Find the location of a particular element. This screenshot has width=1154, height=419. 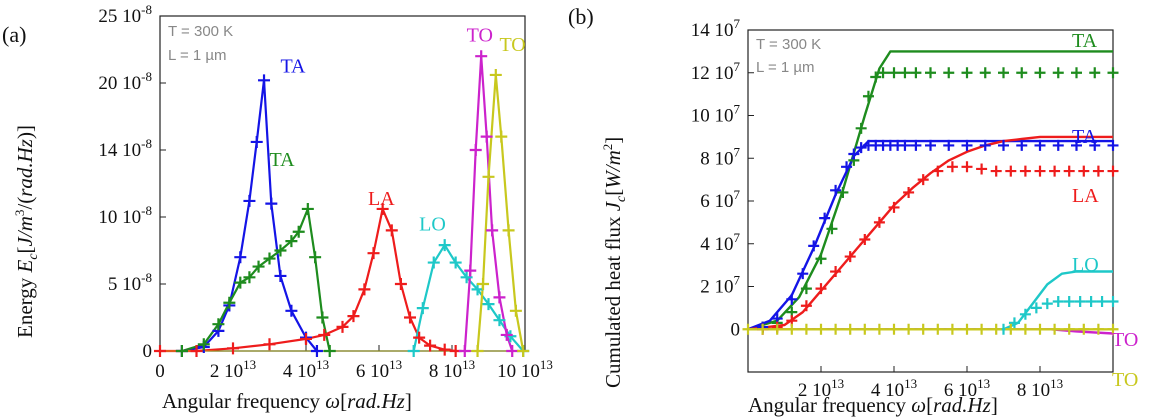

series-label-a-ta: TA is located at coordinates (283, 160).